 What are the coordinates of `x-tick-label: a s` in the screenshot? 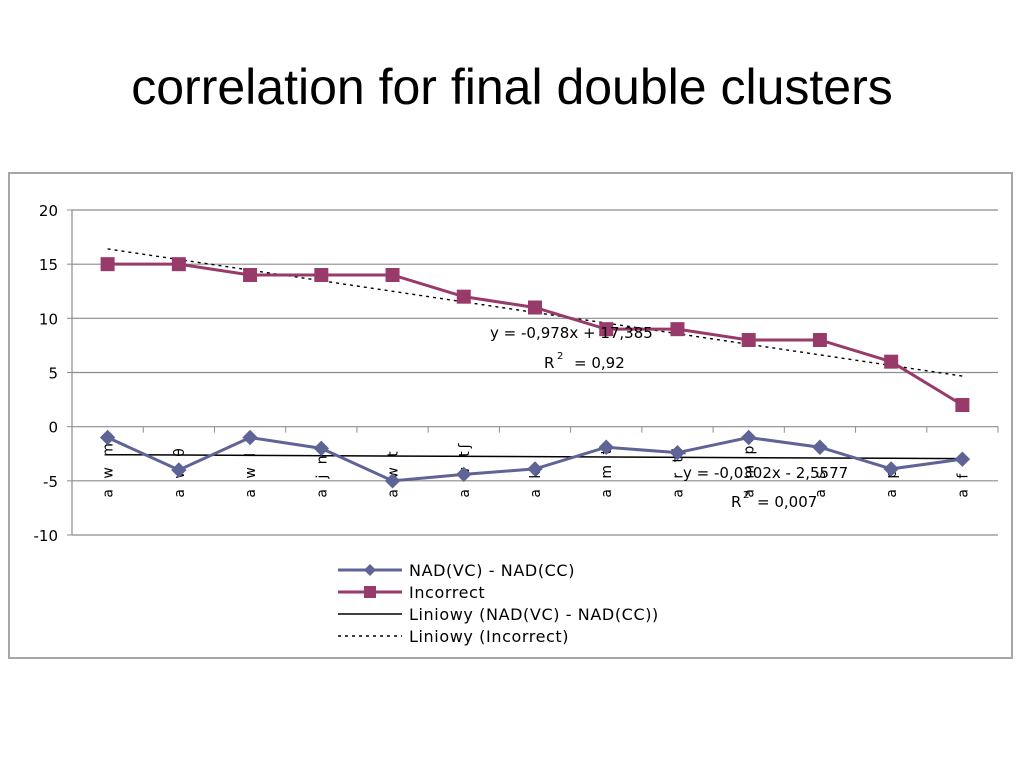 It's located at (821, 482).